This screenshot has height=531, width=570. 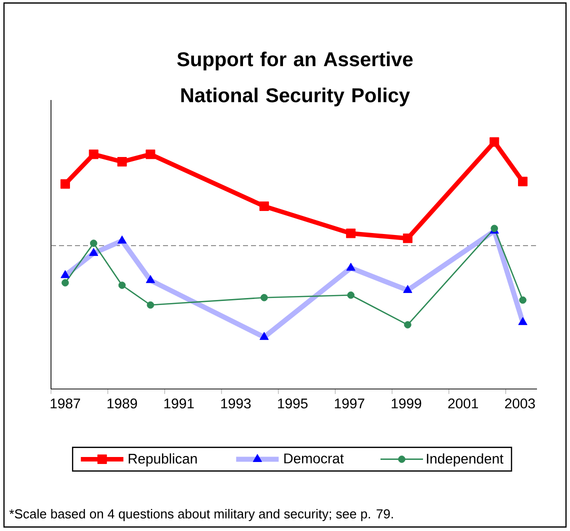 What do you see at coordinates (314, 459) in the screenshot?
I see `legend-label: Democrat` at bounding box center [314, 459].